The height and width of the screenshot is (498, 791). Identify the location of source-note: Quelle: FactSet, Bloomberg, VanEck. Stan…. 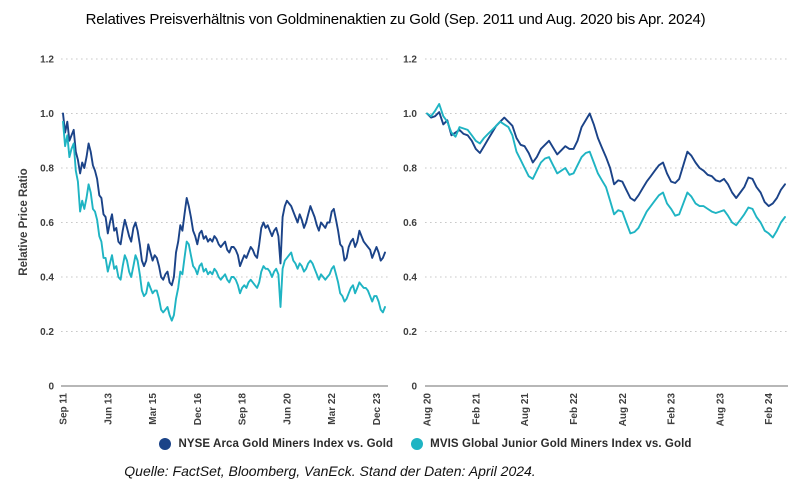
(330, 471).